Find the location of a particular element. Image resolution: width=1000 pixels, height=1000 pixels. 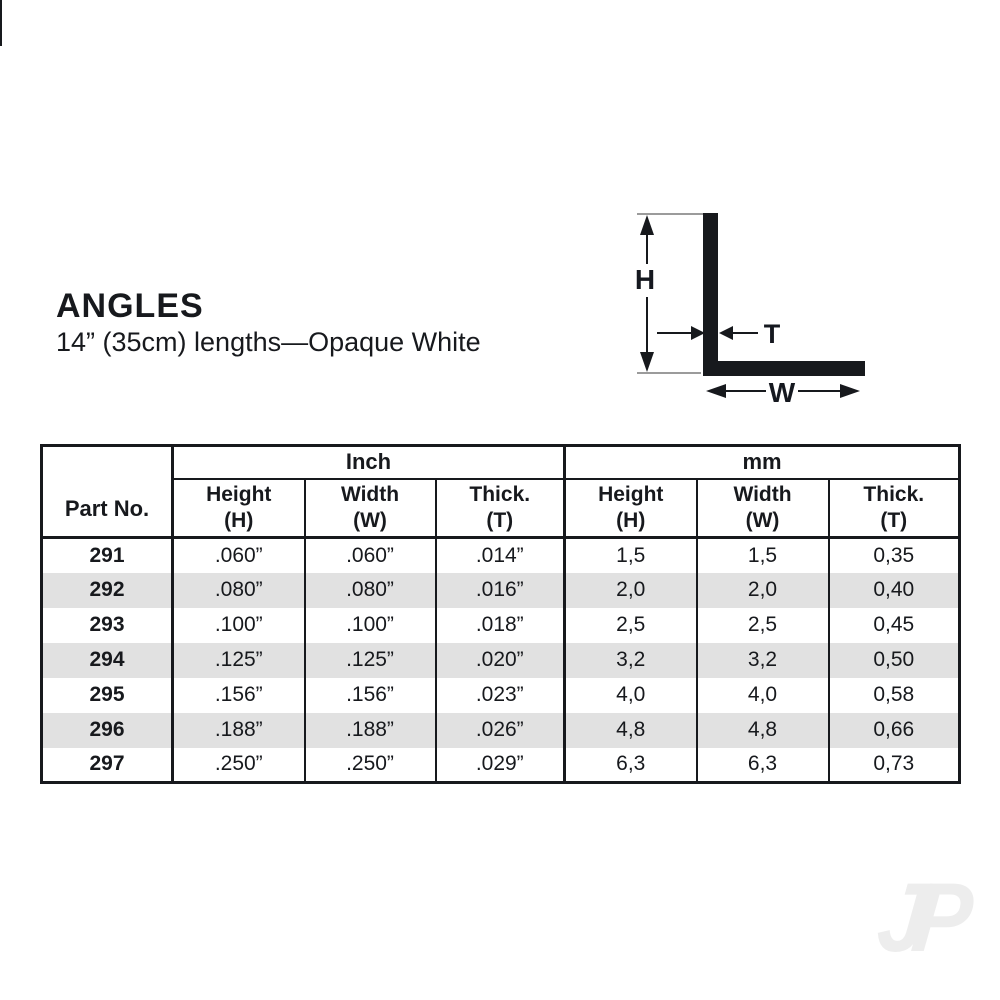

inch-thick-cell: .016” is located at coordinates (500, 590).